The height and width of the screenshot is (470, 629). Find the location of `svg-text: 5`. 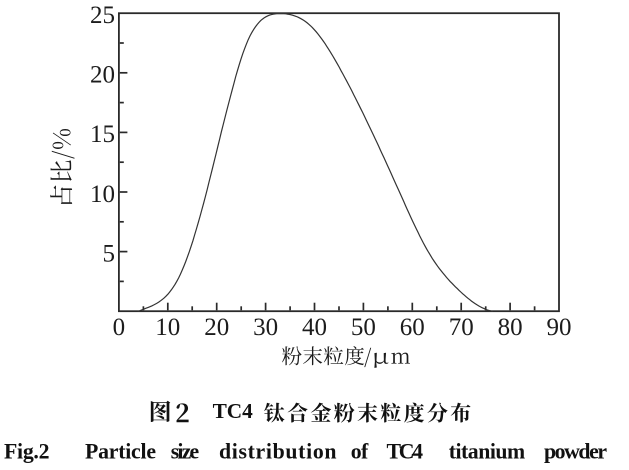

svg-text: 5 is located at coordinates (109, 253).